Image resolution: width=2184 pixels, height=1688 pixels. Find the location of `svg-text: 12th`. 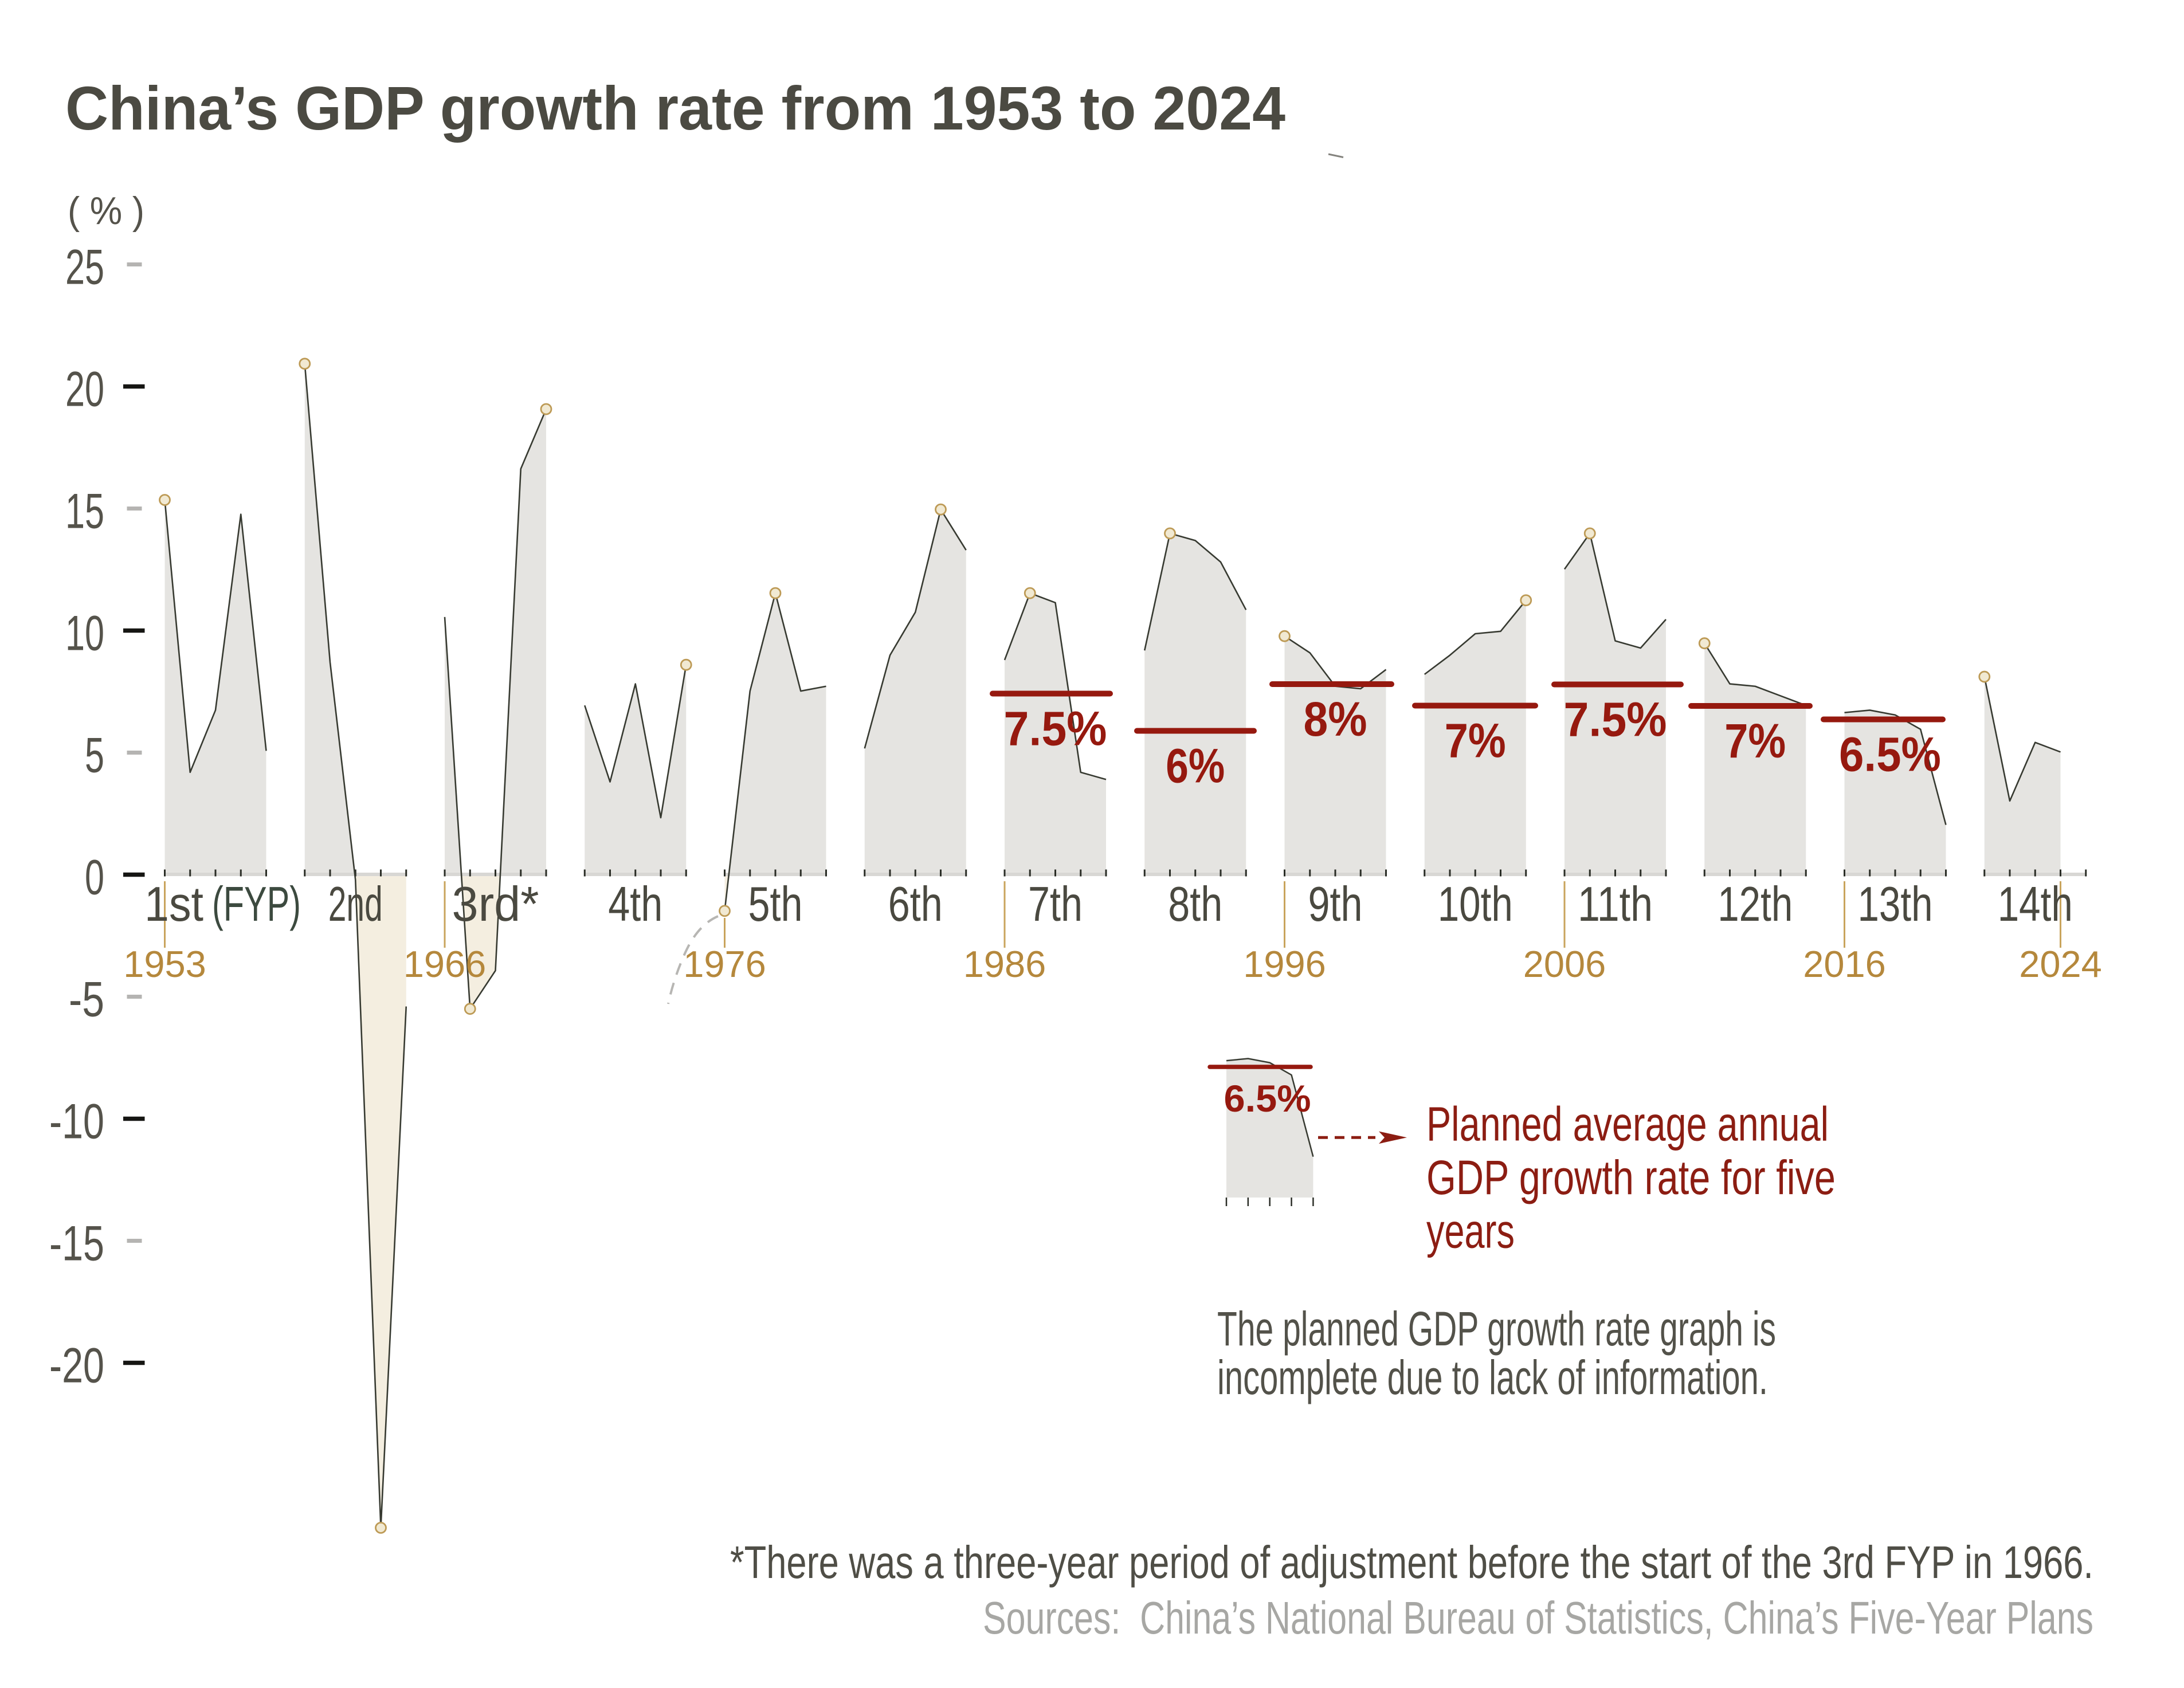

svg-text: 12th is located at coordinates (1755, 905).